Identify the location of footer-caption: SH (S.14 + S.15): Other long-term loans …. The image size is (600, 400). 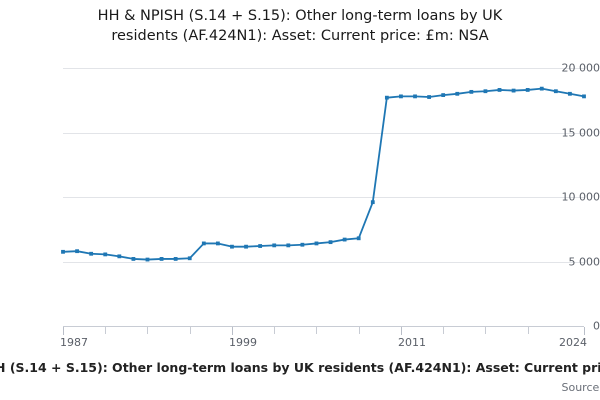
(300, 367).